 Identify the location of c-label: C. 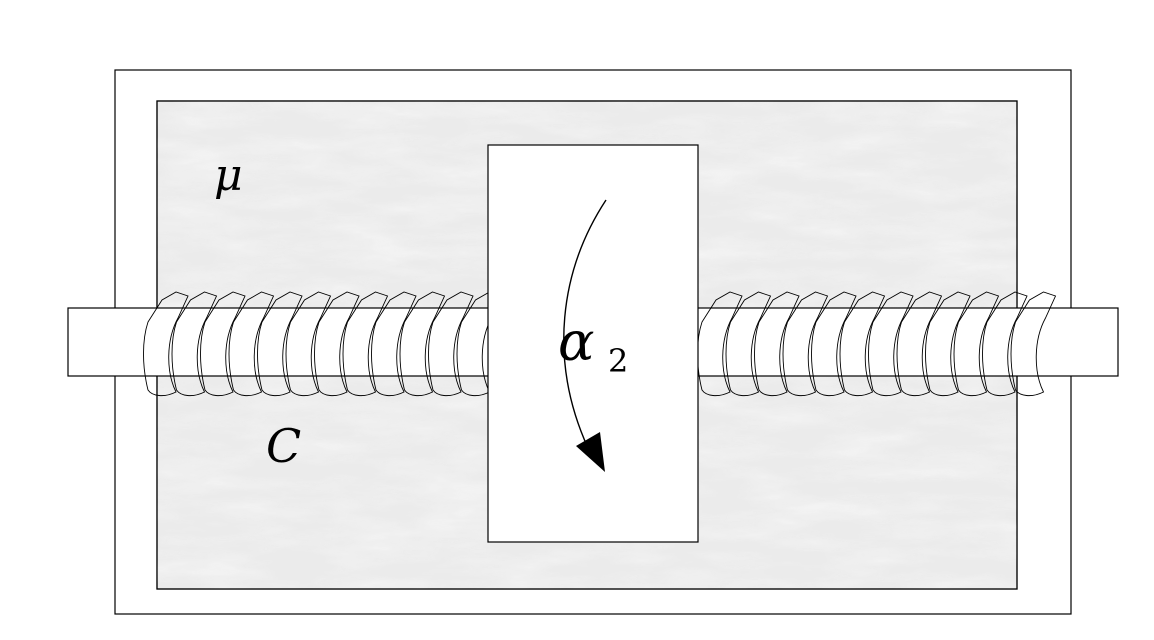
(283, 446).